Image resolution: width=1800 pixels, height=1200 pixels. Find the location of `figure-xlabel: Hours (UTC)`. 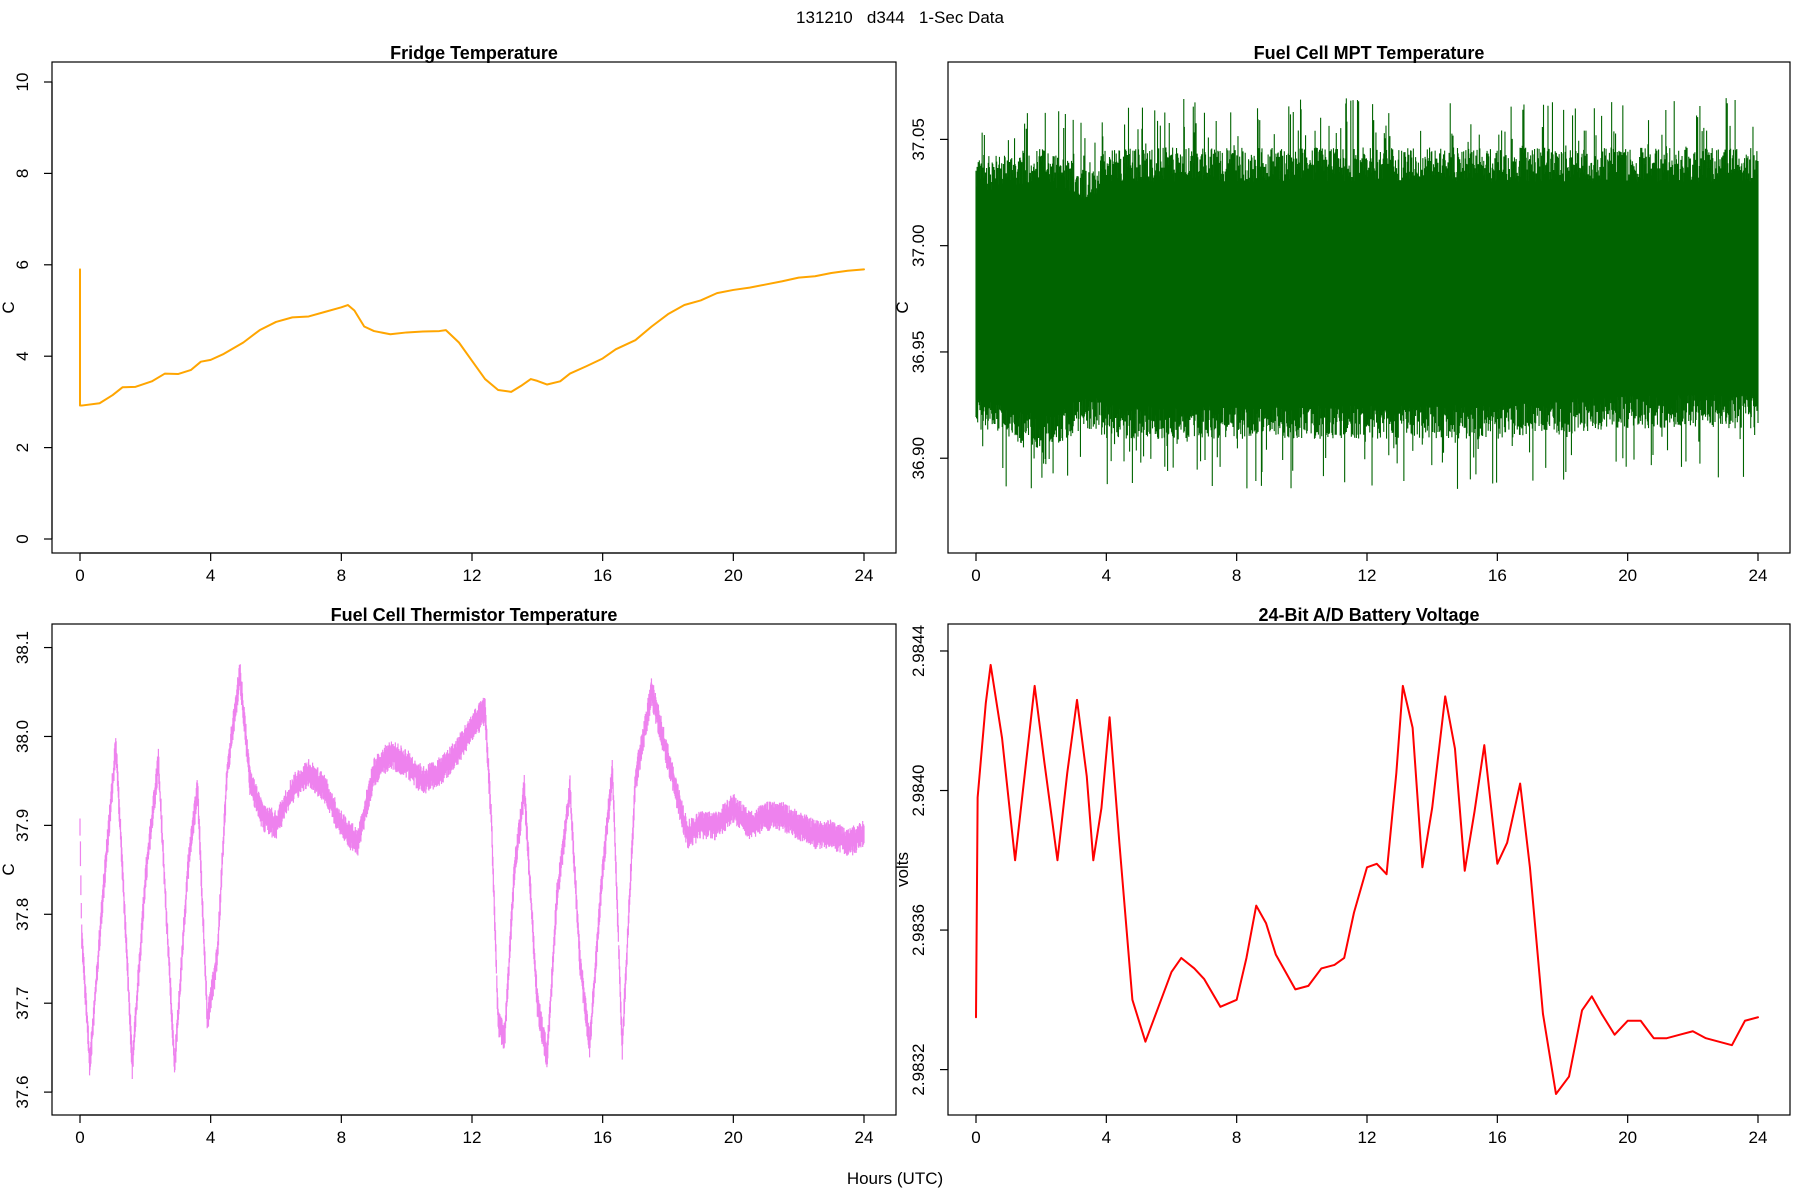

figure-xlabel: Hours (UTC) is located at coordinates (895, 1178).